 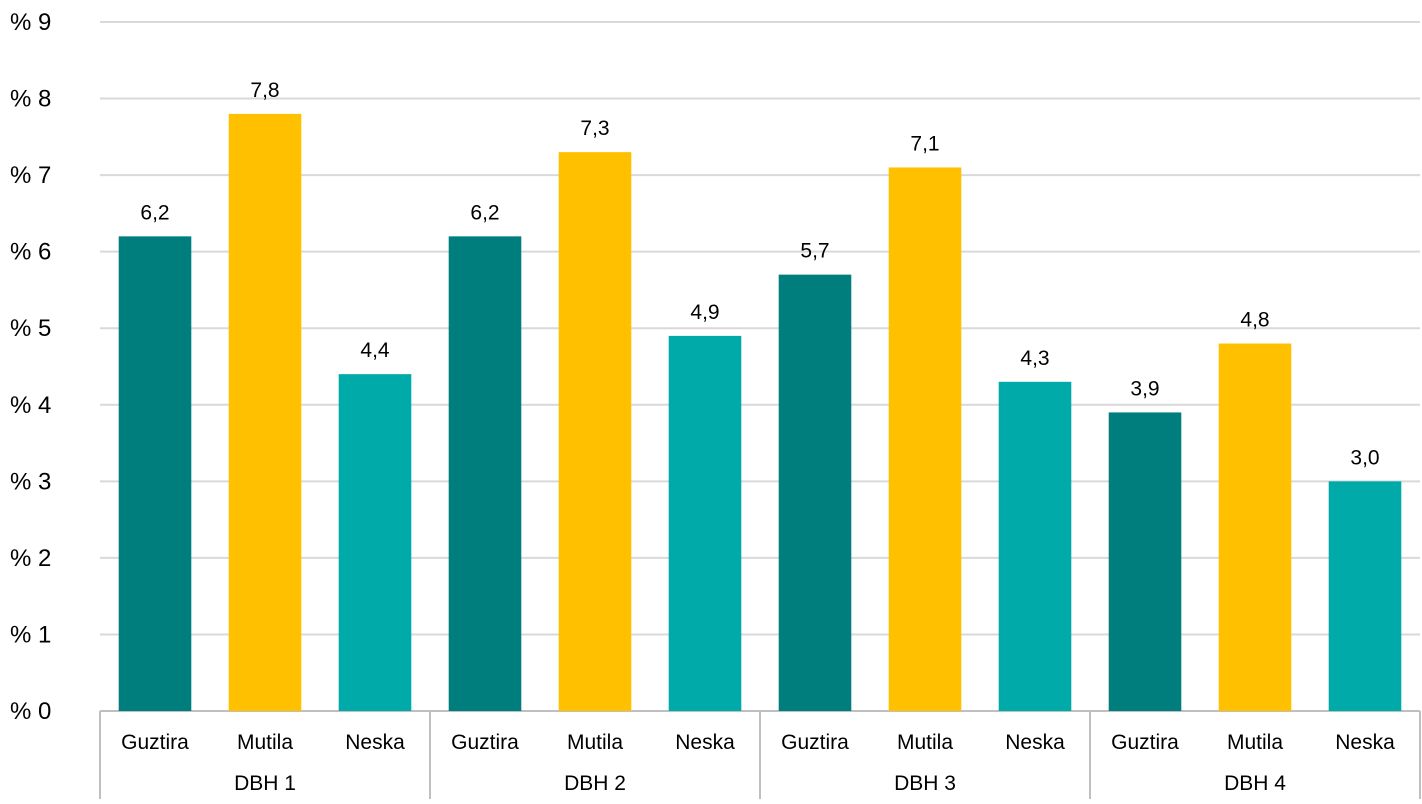 I want to click on y-tick-label: % 4, so click(x=30, y=405).